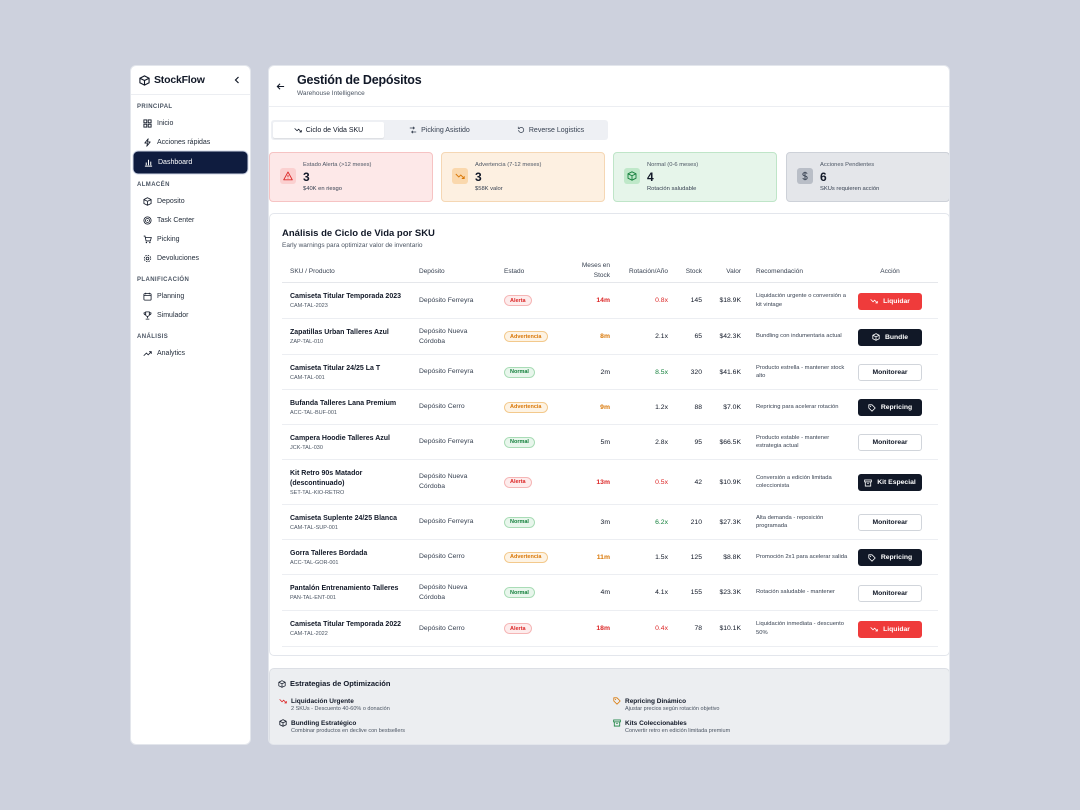 The image size is (1080, 810). Describe the element at coordinates (314, 527) in the screenshot. I see `product-sku: CAM-TAL-SUP-001` at that location.